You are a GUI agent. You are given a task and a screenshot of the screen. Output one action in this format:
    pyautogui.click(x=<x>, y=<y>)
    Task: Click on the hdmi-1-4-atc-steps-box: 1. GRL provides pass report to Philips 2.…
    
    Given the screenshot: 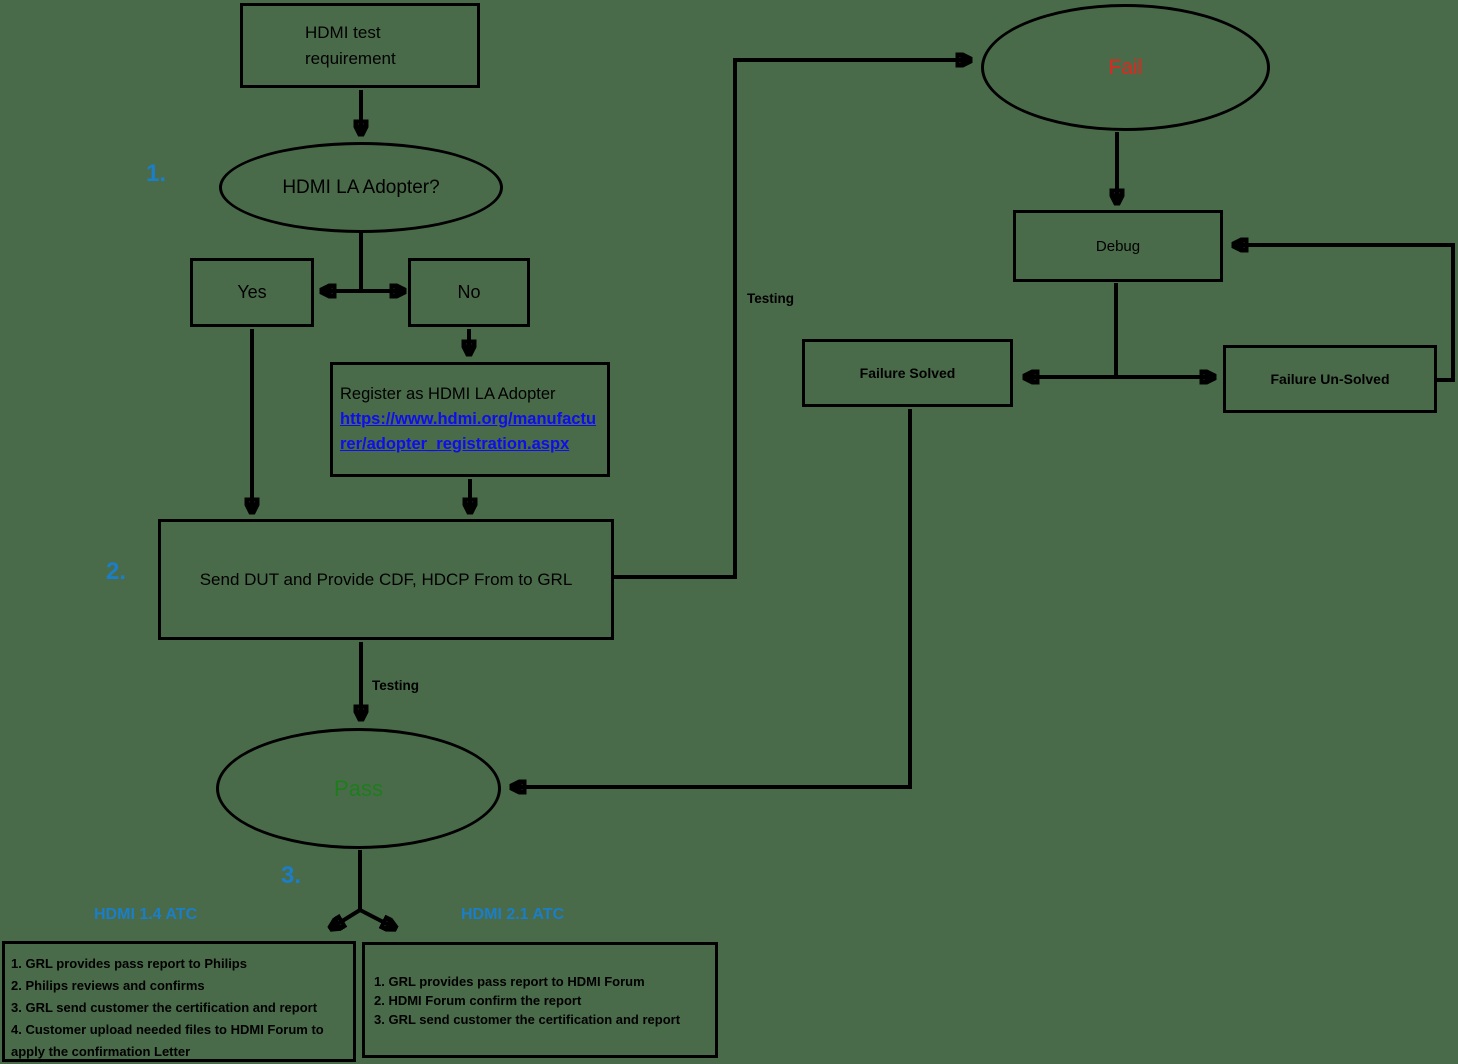 What is the action you would take?
    pyautogui.click(x=179, y=1001)
    